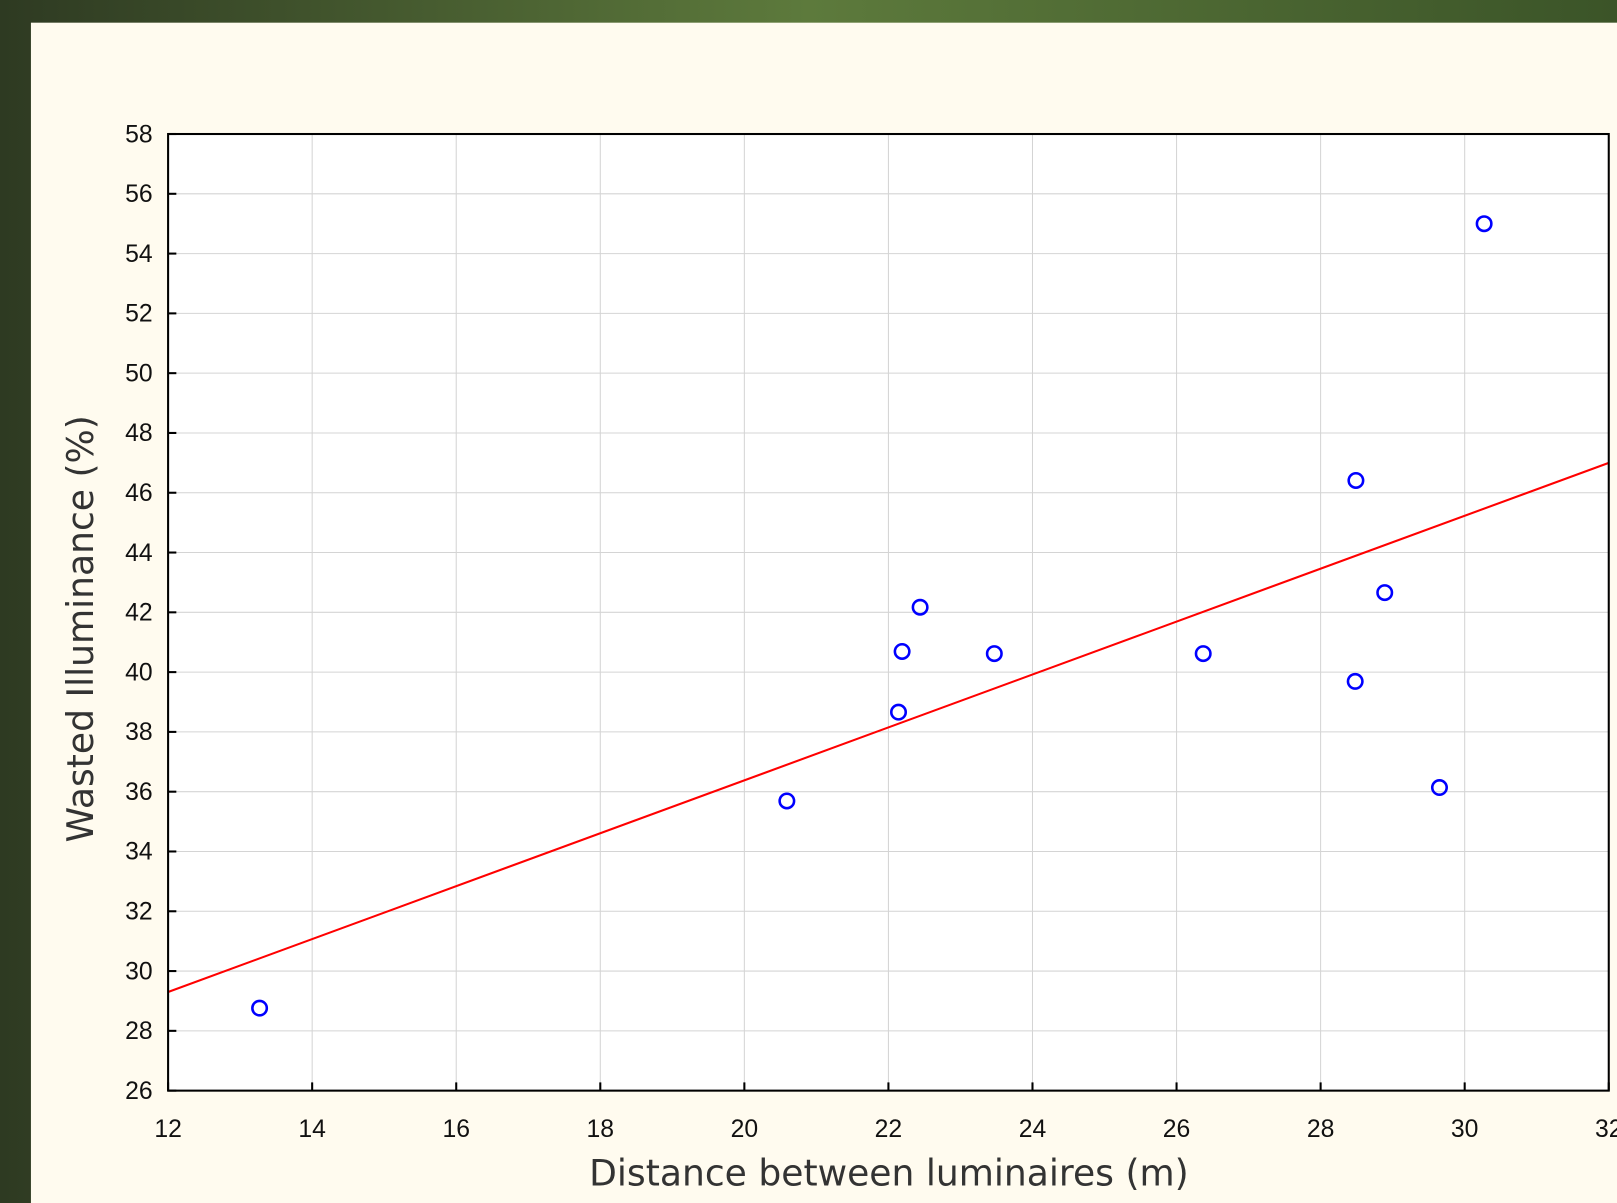 This screenshot has width=1617, height=1203. What do you see at coordinates (139, 493) in the screenshot?
I see `y-tick-label: 46` at bounding box center [139, 493].